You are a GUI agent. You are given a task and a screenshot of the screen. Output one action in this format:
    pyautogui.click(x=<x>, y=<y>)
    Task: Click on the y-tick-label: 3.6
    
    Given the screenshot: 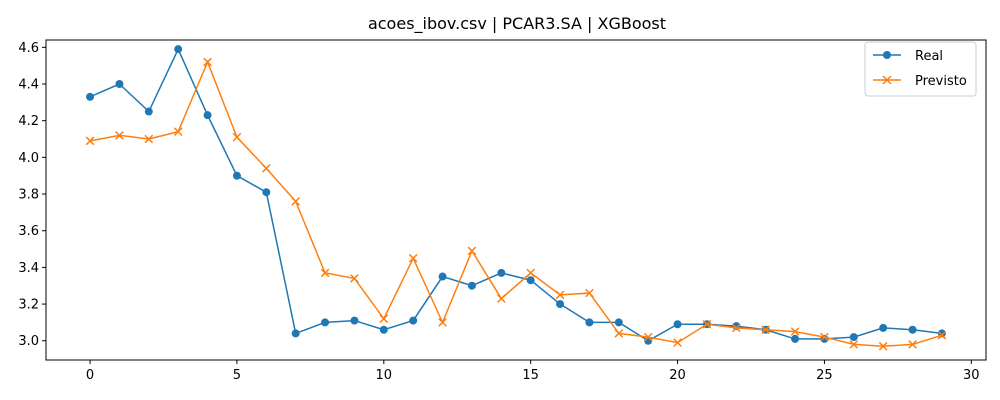 What is the action you would take?
    pyautogui.click(x=28, y=231)
    